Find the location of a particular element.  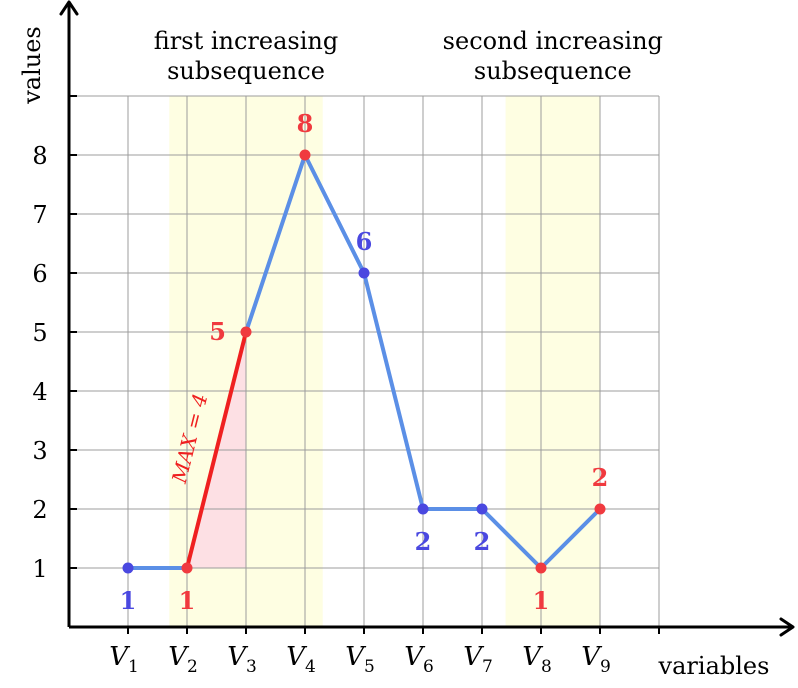

y-tick-label: 2 is located at coordinates (39, 510).